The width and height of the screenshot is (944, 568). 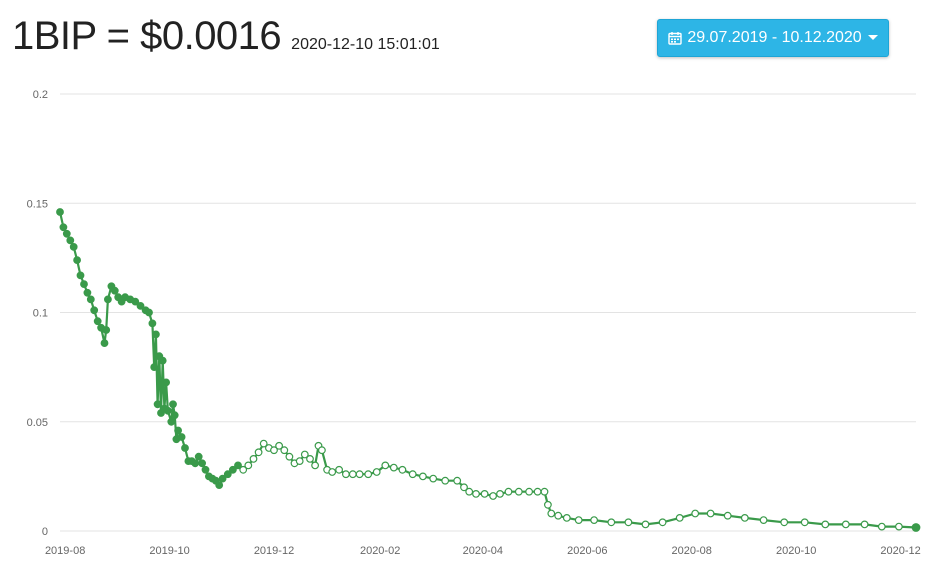 What do you see at coordinates (692, 551) in the screenshot?
I see `x-tick-label: 2020-08` at bounding box center [692, 551].